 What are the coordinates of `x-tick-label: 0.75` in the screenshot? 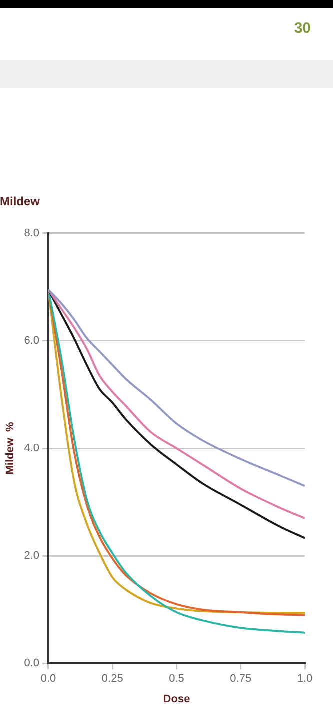 It's located at (241, 679).